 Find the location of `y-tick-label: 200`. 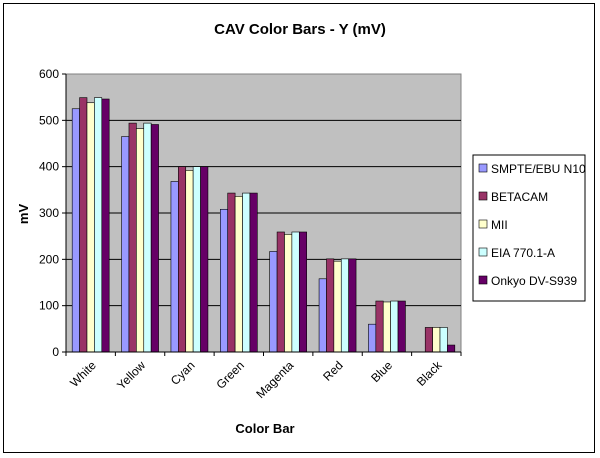

y-tick-label: 200 is located at coordinates (49, 259).